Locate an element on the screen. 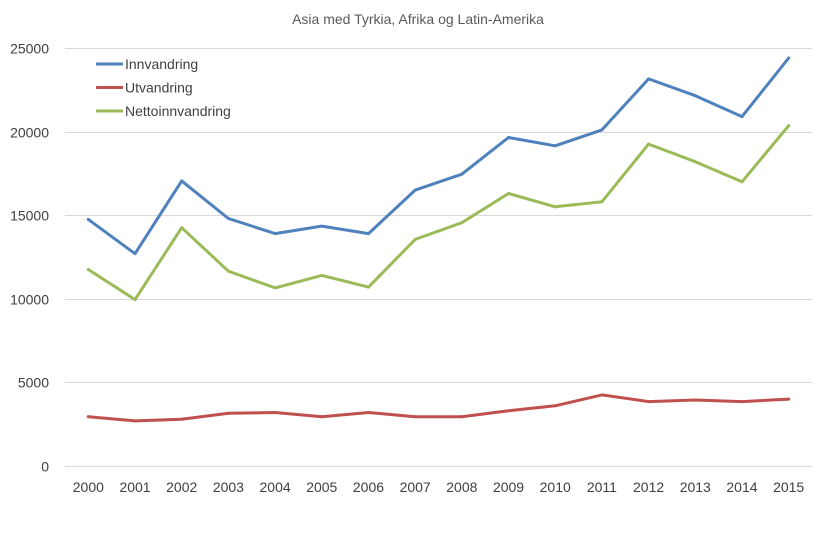 The height and width of the screenshot is (534, 830). legend-item-utvandring: Utvandring is located at coordinates (144, 88).